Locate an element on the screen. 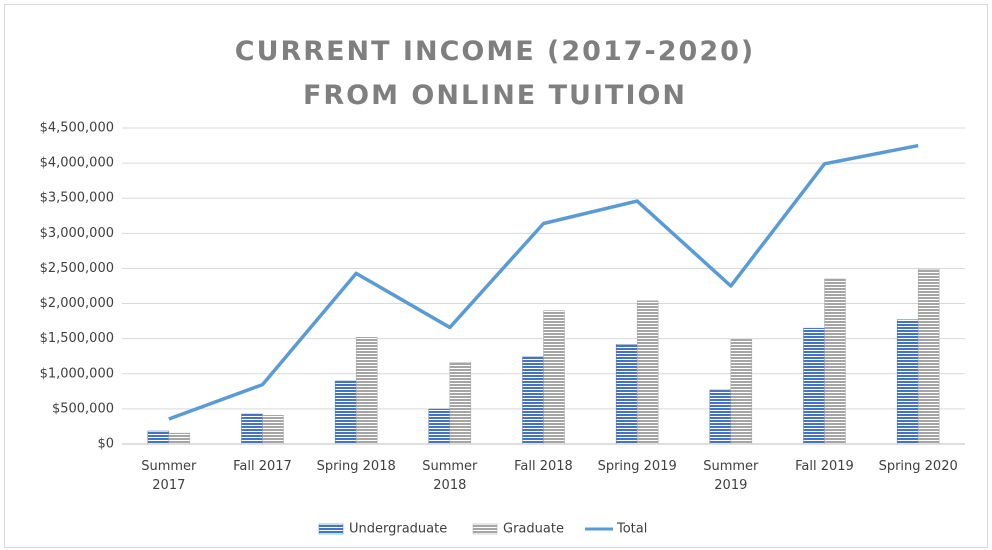  y-tick-label: $0 is located at coordinates (105, 444).